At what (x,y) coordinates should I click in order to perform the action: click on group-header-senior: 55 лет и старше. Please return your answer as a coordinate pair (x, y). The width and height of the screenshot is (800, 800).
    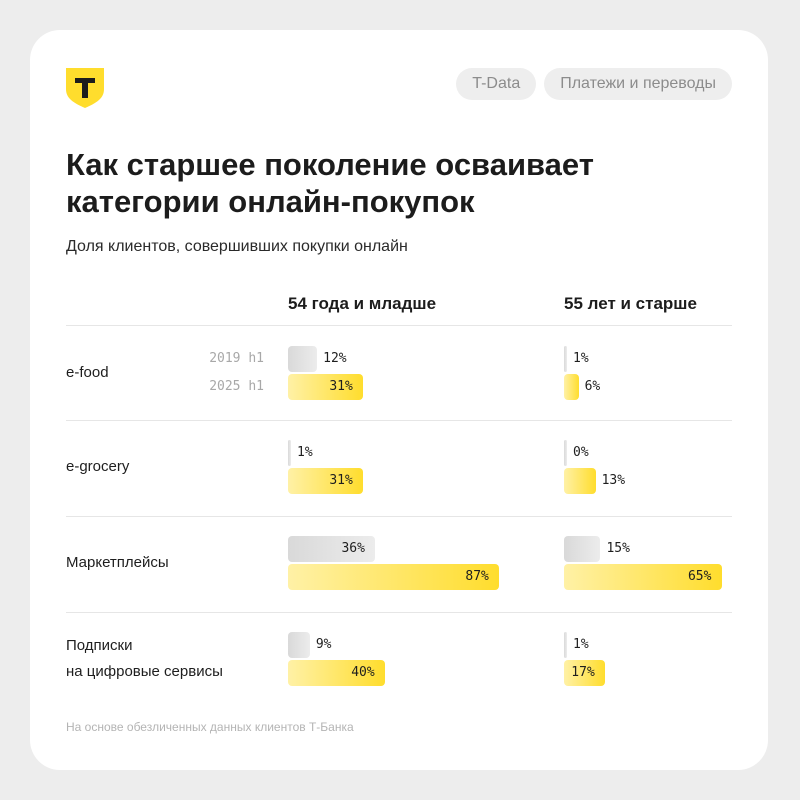
    Looking at the image, I should click on (630, 303).